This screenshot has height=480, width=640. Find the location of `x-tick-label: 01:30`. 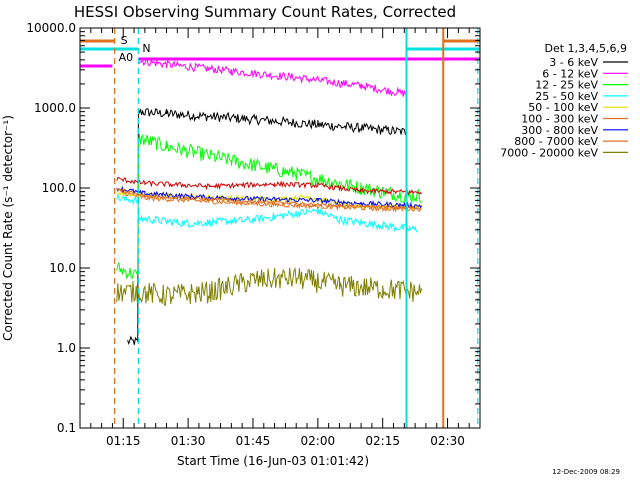

x-tick-label: 01:30 is located at coordinates (188, 441).